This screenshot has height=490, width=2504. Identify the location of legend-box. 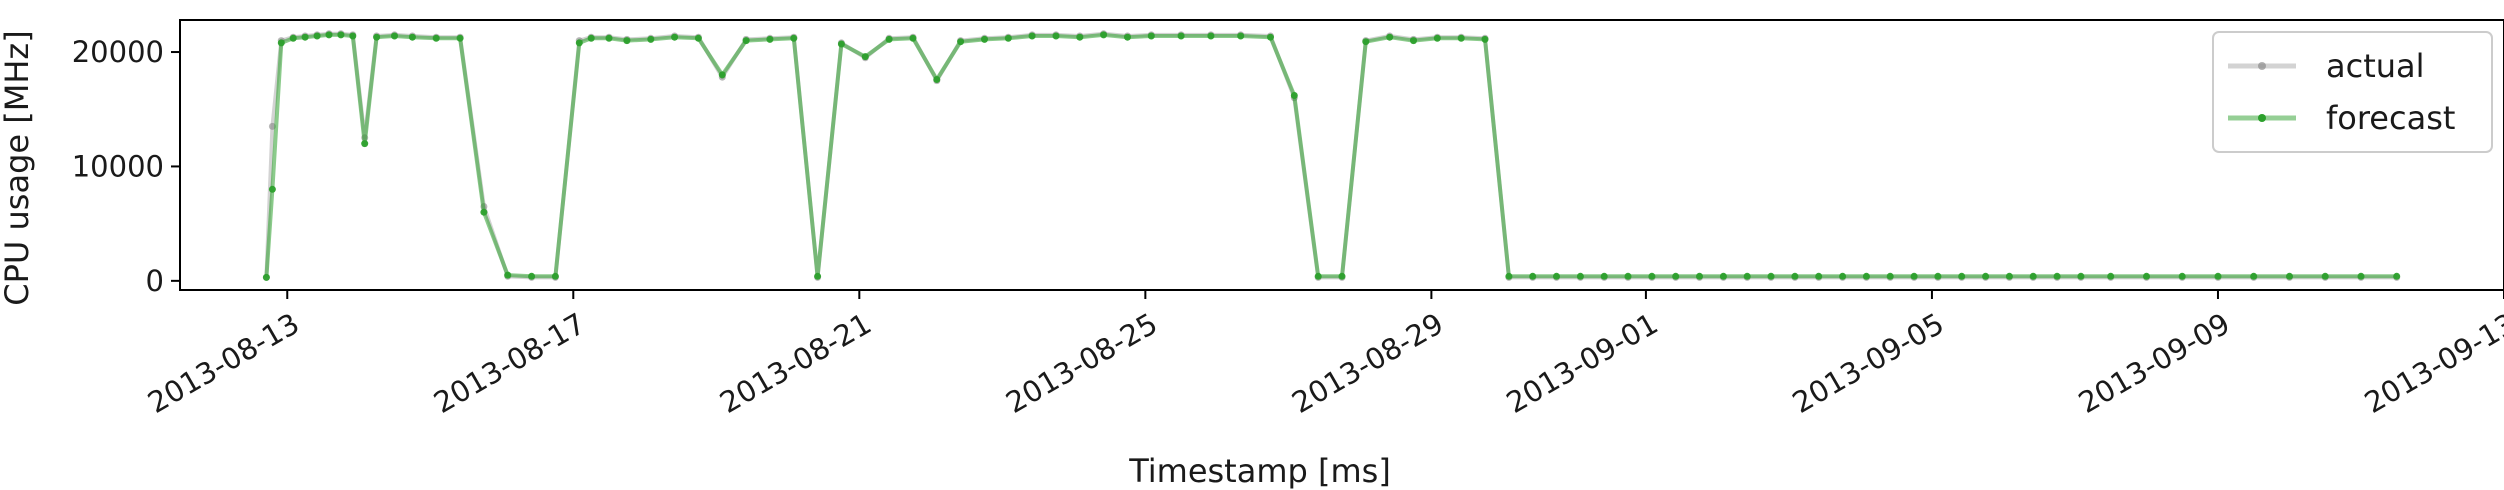
(2352, 92).